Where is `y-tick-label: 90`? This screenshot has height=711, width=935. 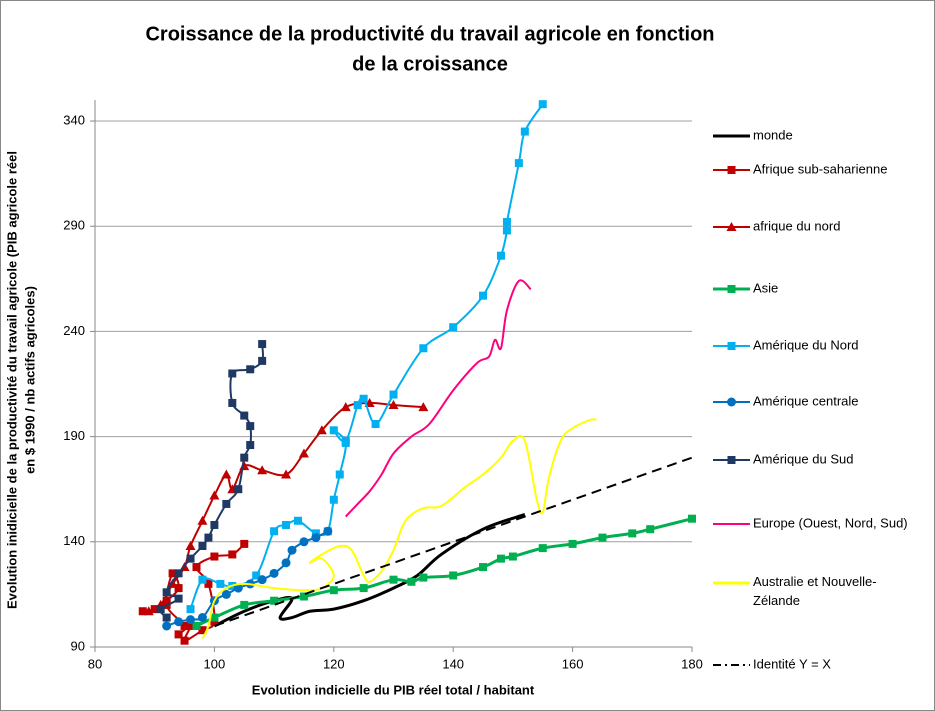
y-tick-label: 90 is located at coordinates (78, 645).